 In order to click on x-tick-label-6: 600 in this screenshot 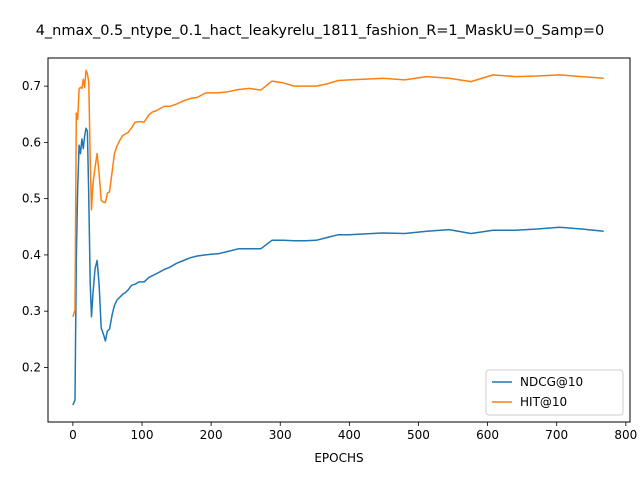, I will do `click(487, 435)`.